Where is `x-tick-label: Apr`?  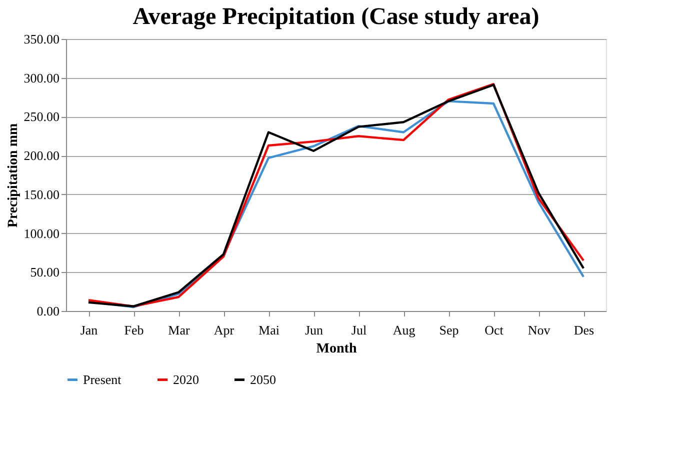 x-tick-label: Apr is located at coordinates (224, 330).